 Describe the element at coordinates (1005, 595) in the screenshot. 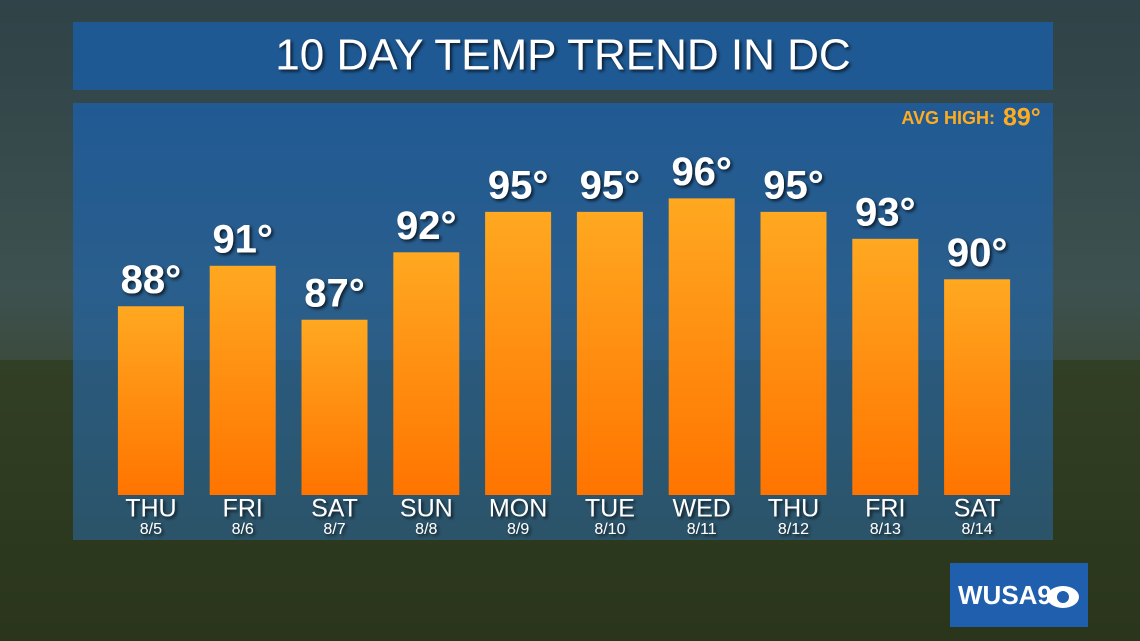

I see `logo-text: WUSA9` at that location.